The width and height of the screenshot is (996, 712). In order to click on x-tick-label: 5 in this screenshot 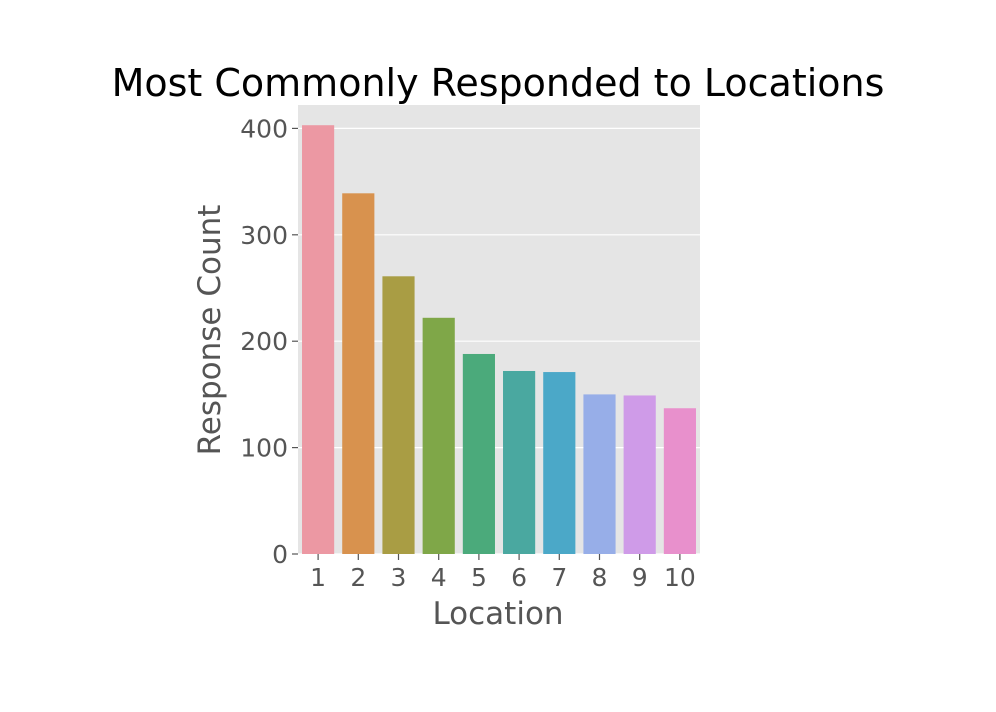, I will do `click(479, 577)`.